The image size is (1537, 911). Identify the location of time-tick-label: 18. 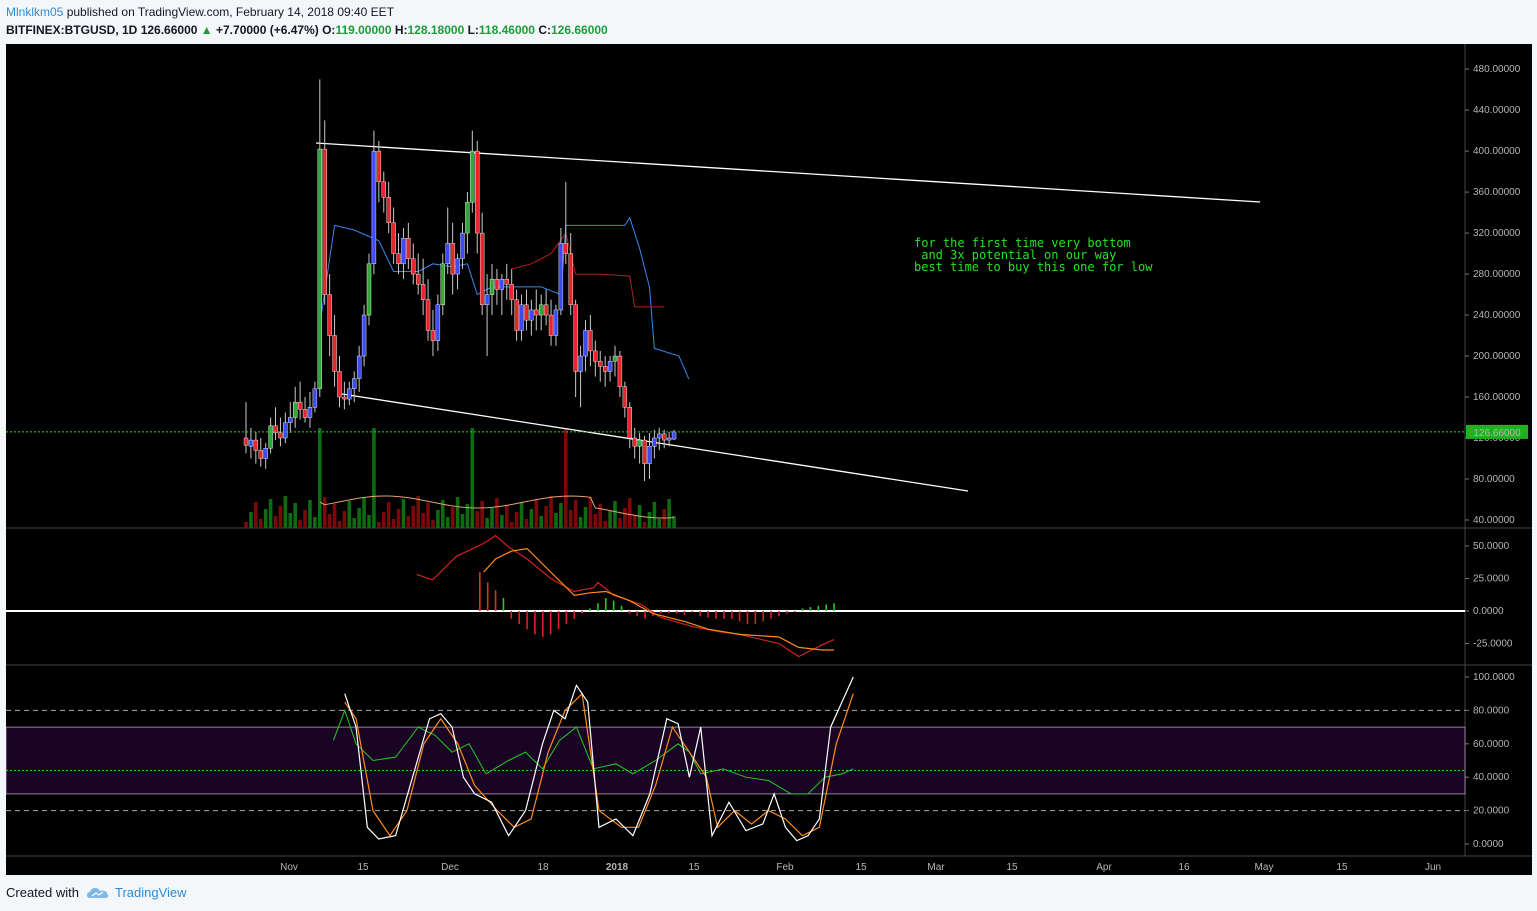
(543, 867).